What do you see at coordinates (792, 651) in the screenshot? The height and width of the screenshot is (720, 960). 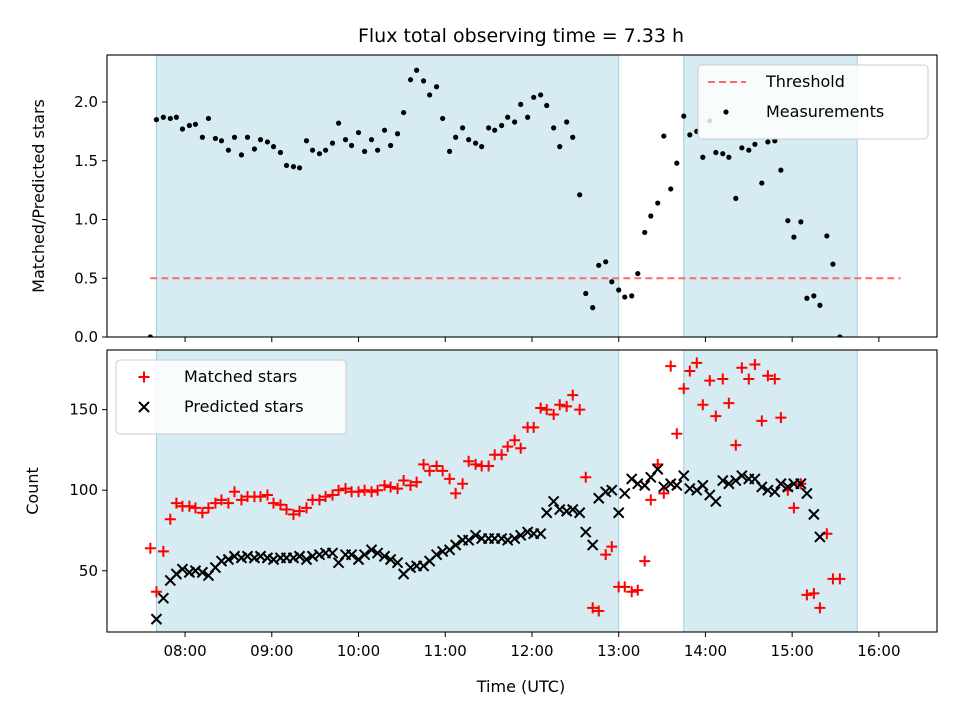 I see `x-tick-label: 15:00` at bounding box center [792, 651].